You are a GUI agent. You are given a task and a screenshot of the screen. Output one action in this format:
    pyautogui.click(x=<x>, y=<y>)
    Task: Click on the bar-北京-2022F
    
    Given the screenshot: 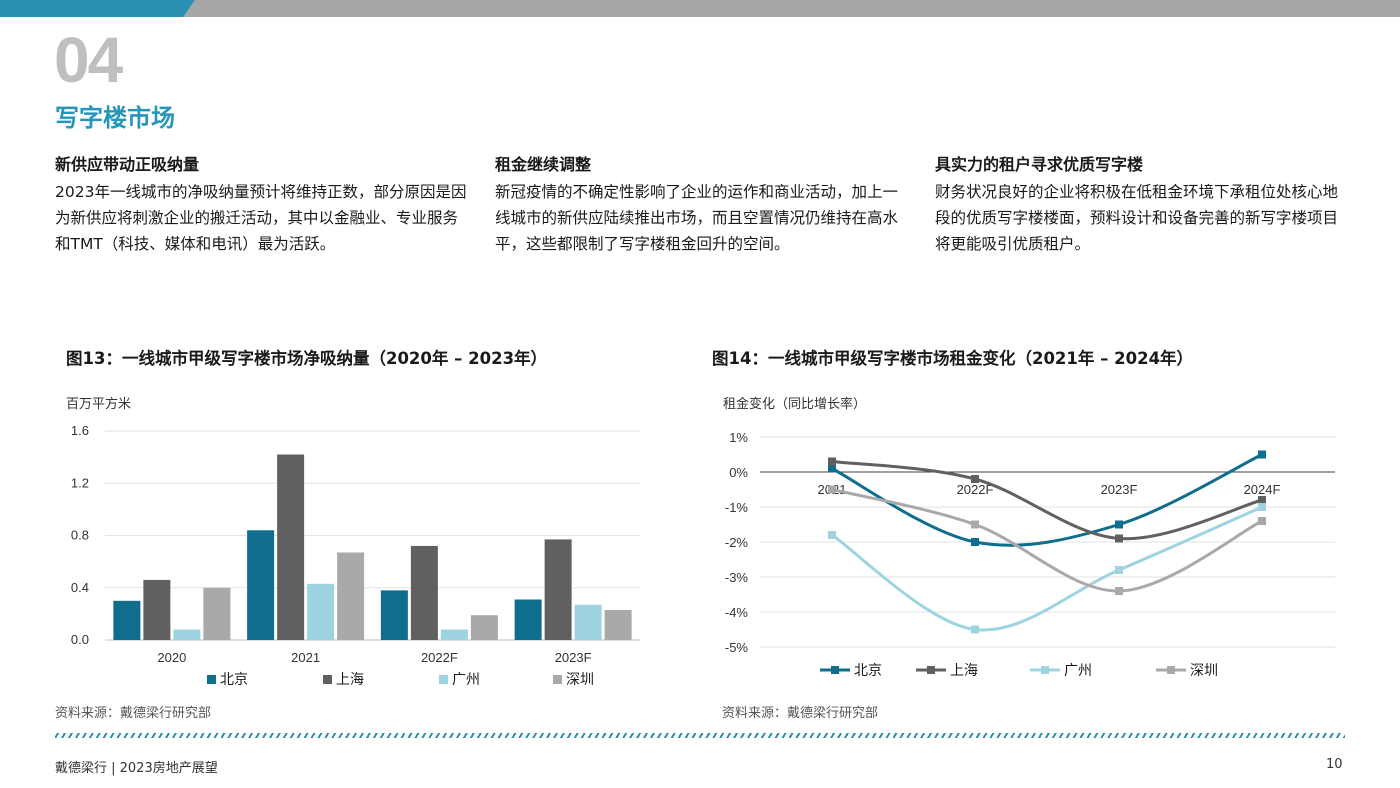 What is the action you would take?
    pyautogui.click(x=394, y=615)
    